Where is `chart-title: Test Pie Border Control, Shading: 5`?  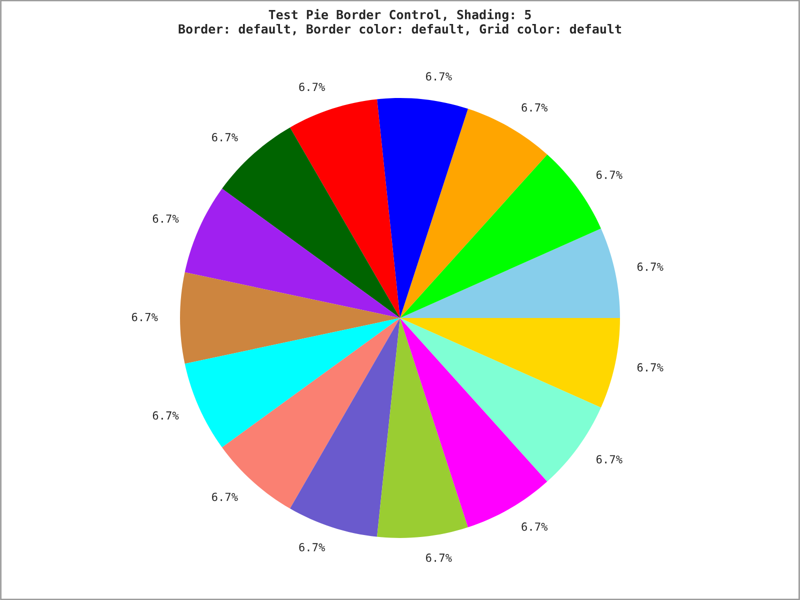
chart-title: Test Pie Border Control, Shading: 5 is located at coordinates (399, 15).